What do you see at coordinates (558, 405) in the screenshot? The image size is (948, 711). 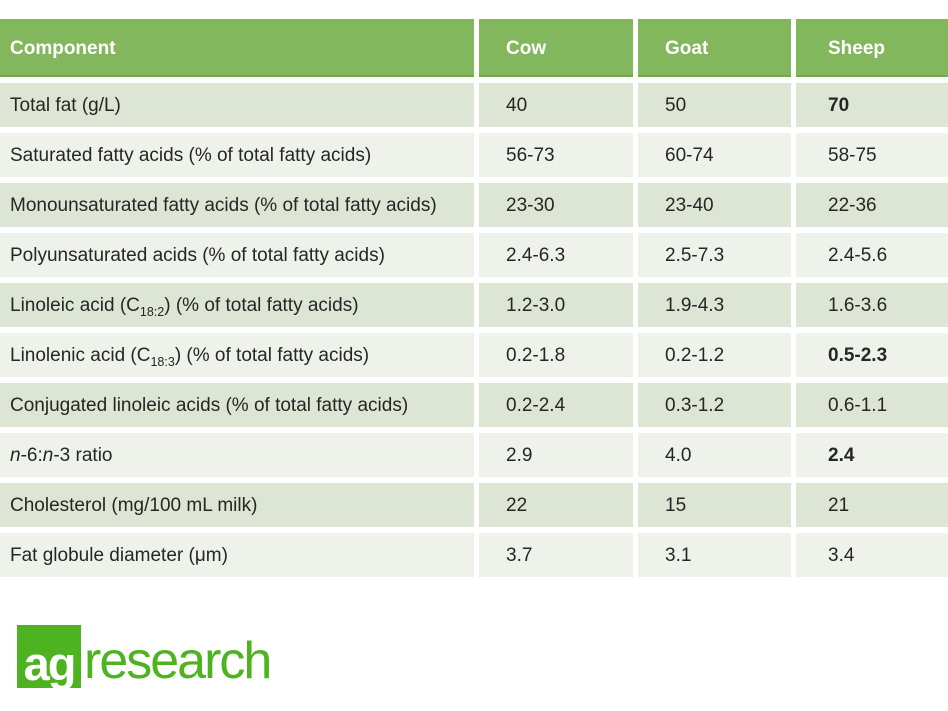 I see `cow-value-cell: 0.2-2.4` at bounding box center [558, 405].